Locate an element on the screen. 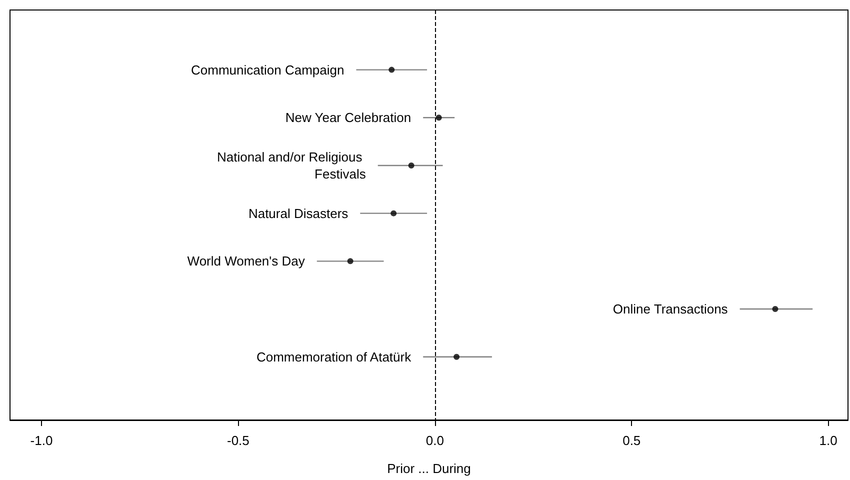 The height and width of the screenshot is (480, 850). y-tick-label: National and/or Religious Festivals is located at coordinates (291, 165).